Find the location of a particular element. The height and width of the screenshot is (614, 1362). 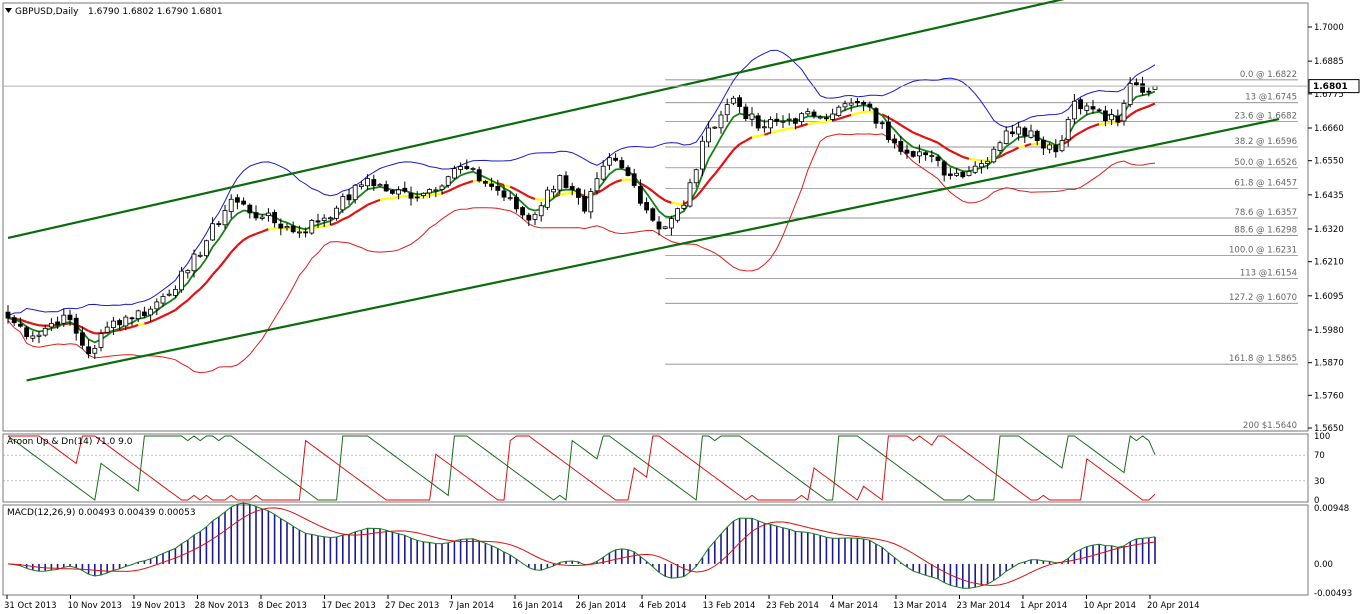

triangle-down-icon is located at coordinates (8, 10).